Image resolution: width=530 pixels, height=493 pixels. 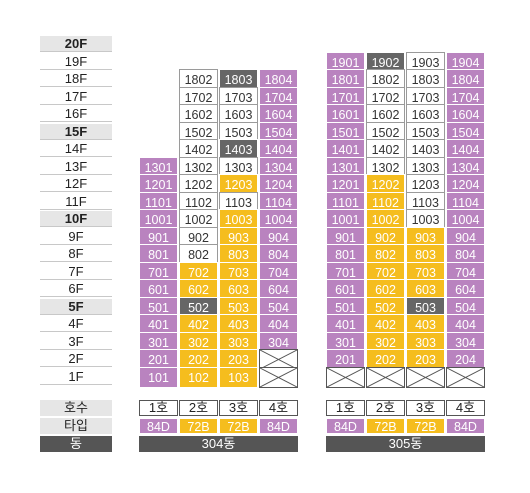 What do you see at coordinates (76, 306) in the screenshot?
I see `floor-label-5f: 5F` at bounding box center [76, 306].